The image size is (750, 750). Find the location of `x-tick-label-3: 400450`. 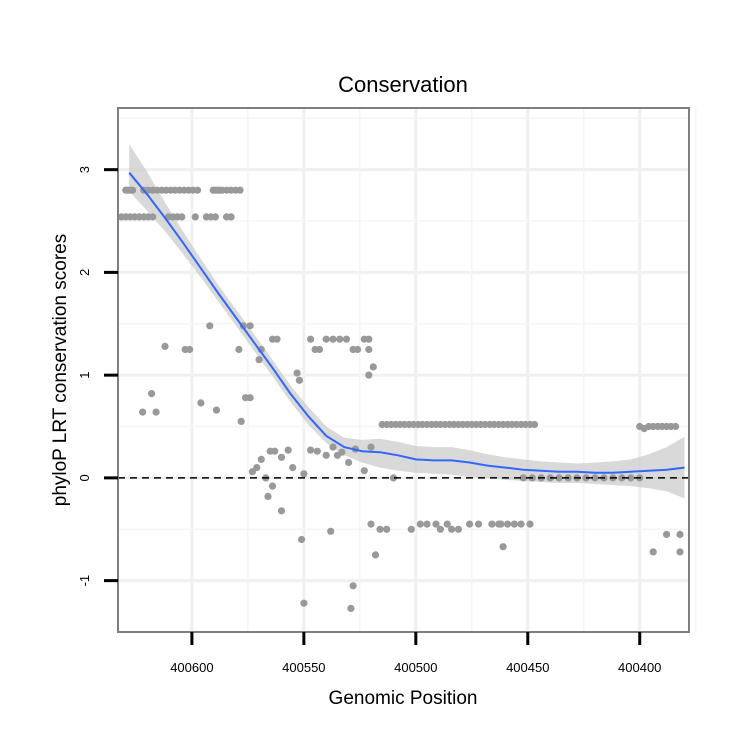

x-tick-label-3: 400450 is located at coordinates (527, 667).